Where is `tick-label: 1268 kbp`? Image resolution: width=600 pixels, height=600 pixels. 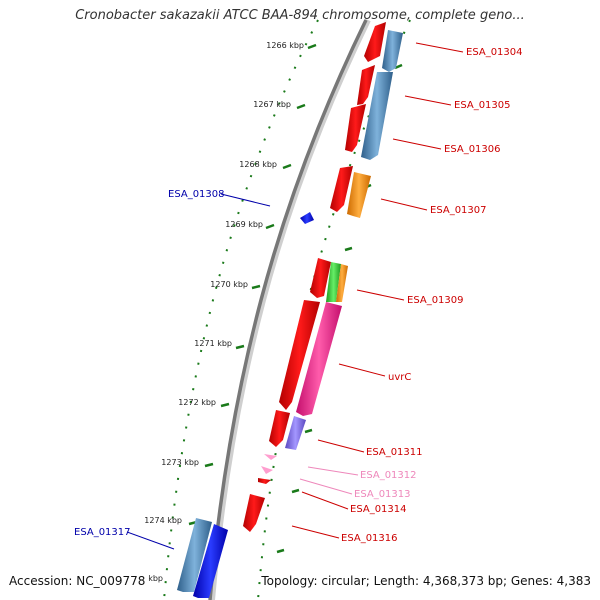 tick-label: 1268 kbp is located at coordinates (258, 164).